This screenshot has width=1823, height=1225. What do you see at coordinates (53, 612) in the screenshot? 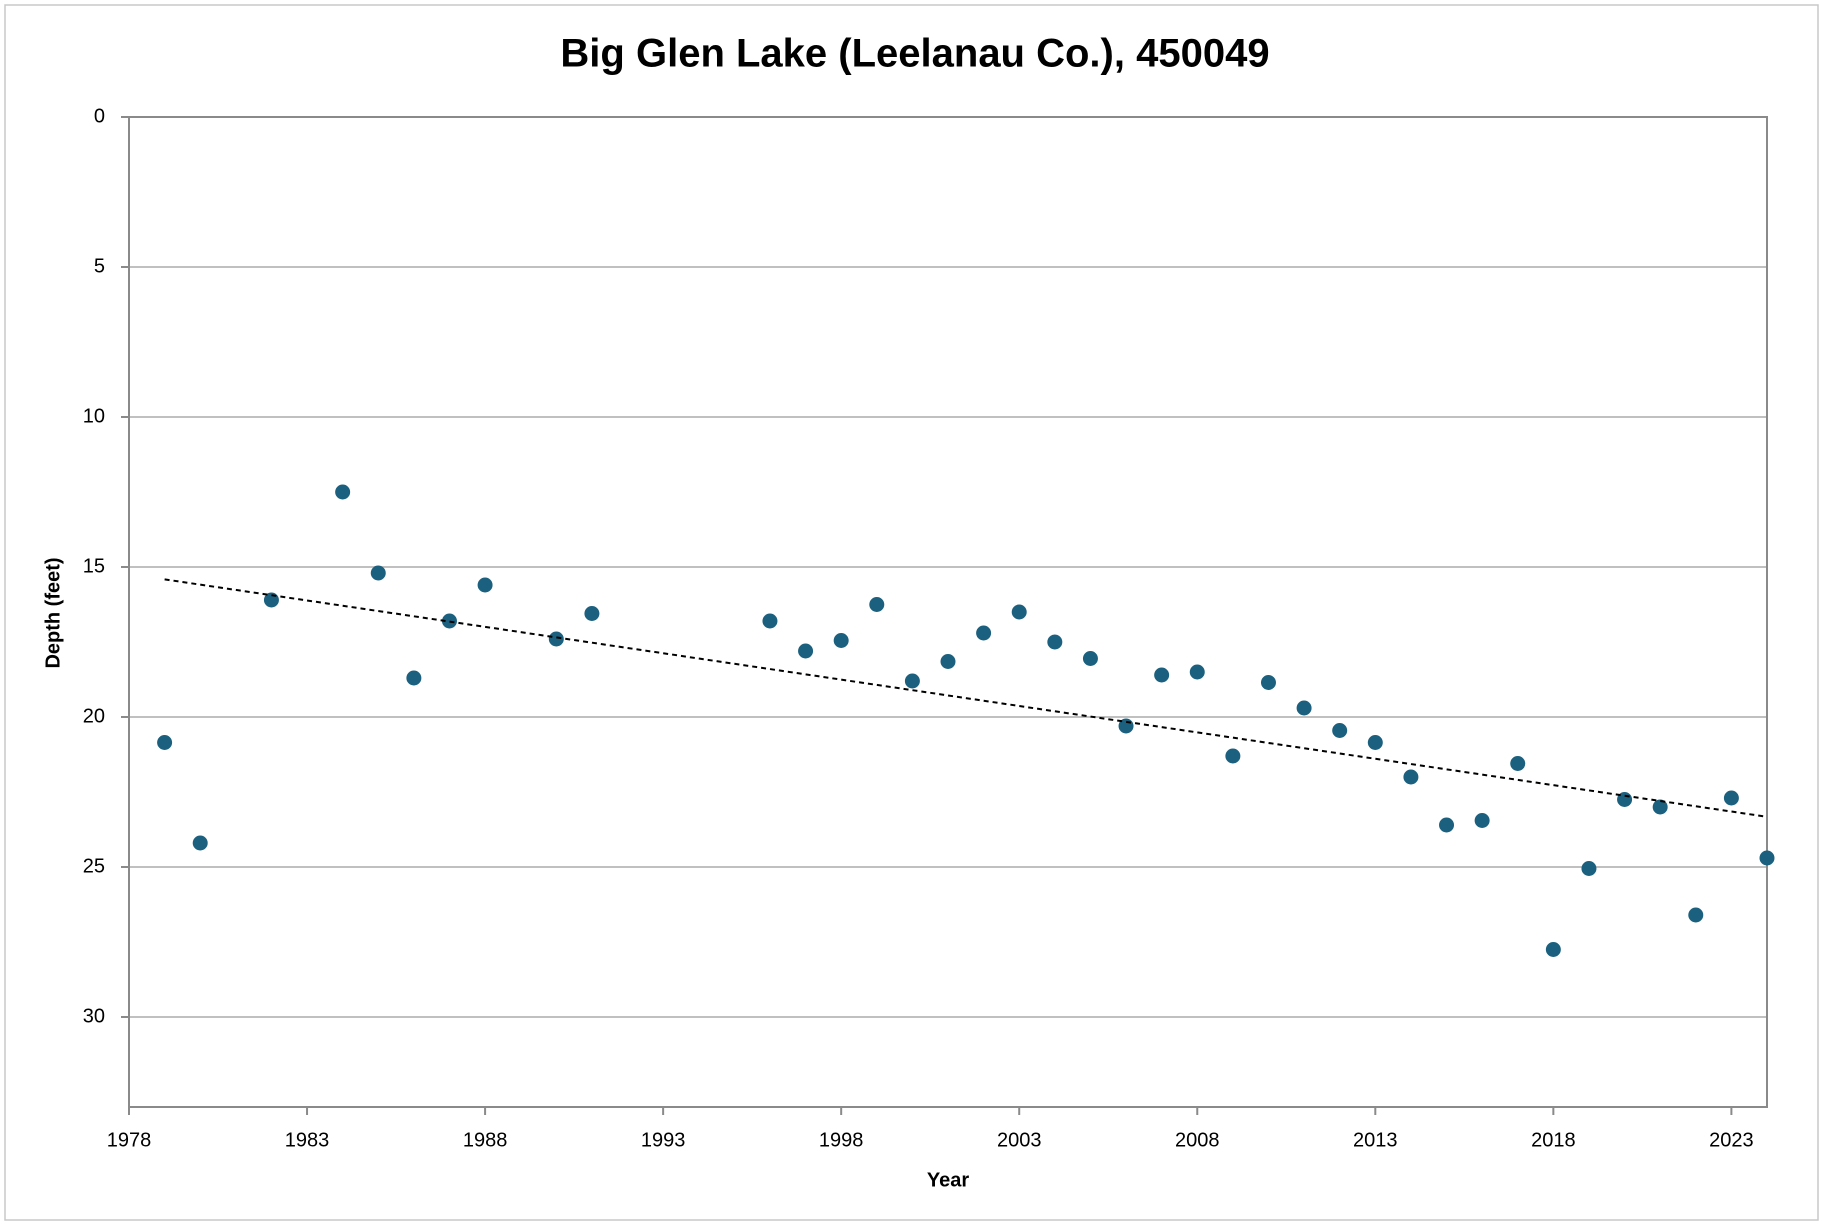
I see `y-axis-title: Depth (feet)` at bounding box center [53, 612].